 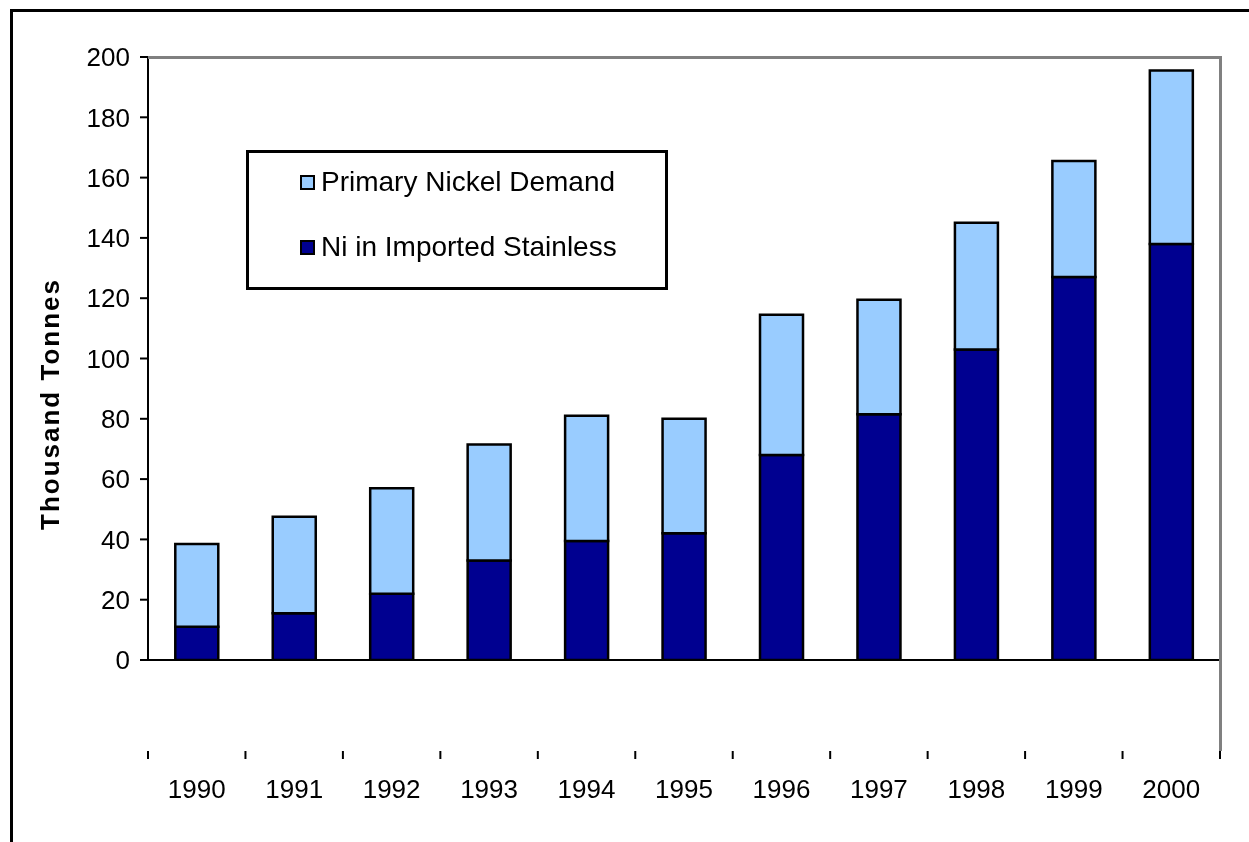 What do you see at coordinates (391, 789) in the screenshot?
I see `x-tick-label: 1992` at bounding box center [391, 789].